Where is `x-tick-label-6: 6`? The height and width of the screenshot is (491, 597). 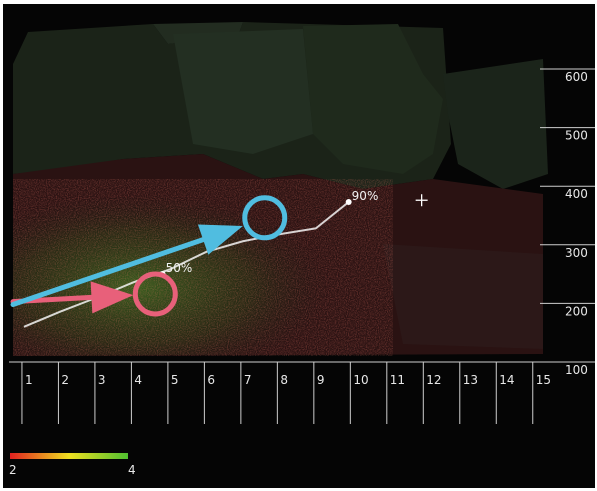
x-tick-label-6: 6 is located at coordinates (211, 380).